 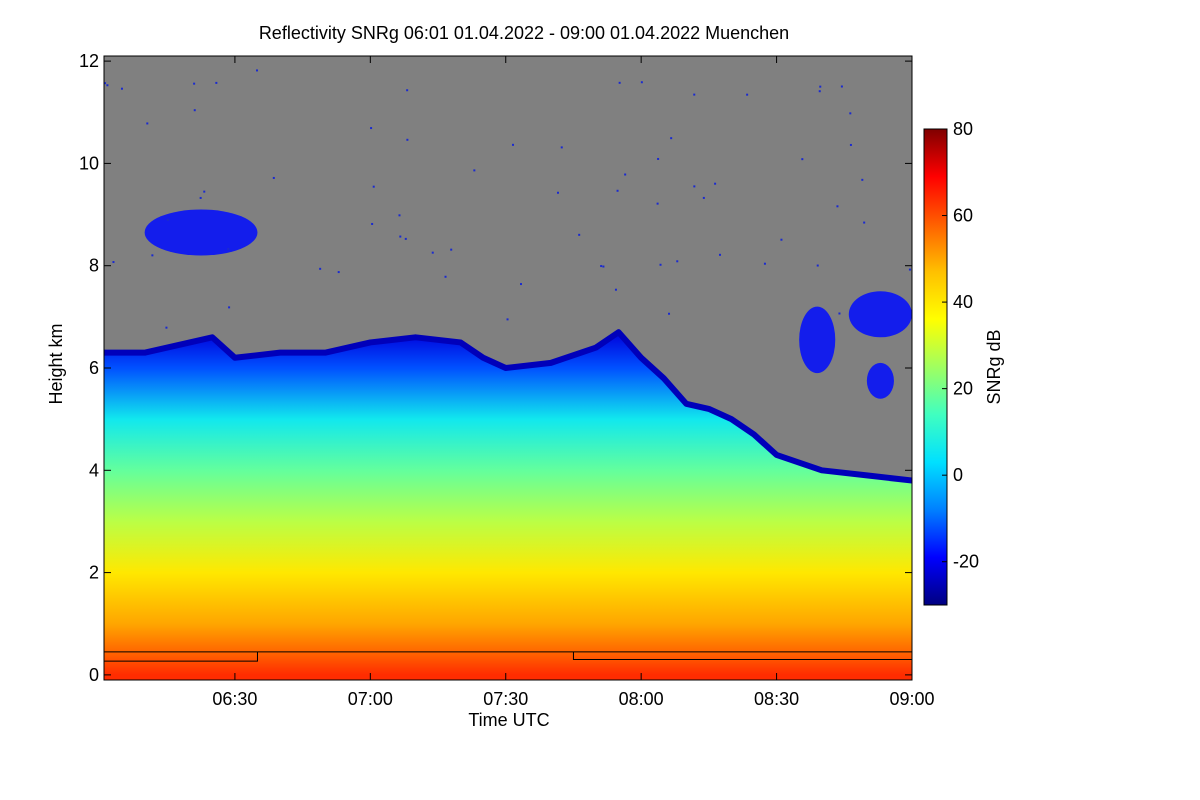 What do you see at coordinates (89, 61) in the screenshot?
I see `y-tick-label: 12` at bounding box center [89, 61].